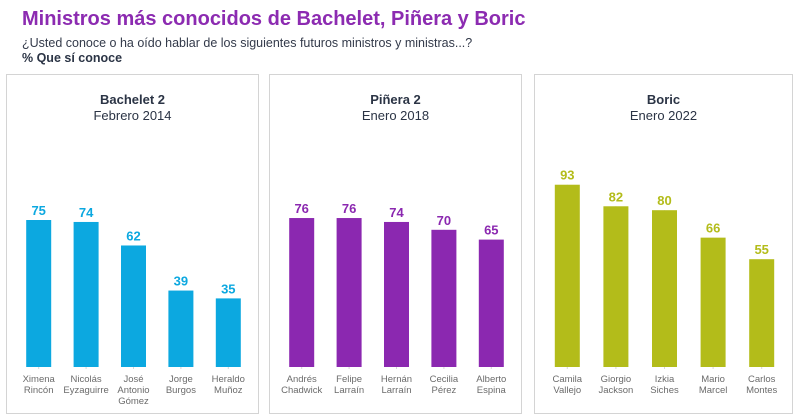 The height and width of the screenshot is (415, 800). I want to click on data-label: 65, so click(491, 230).